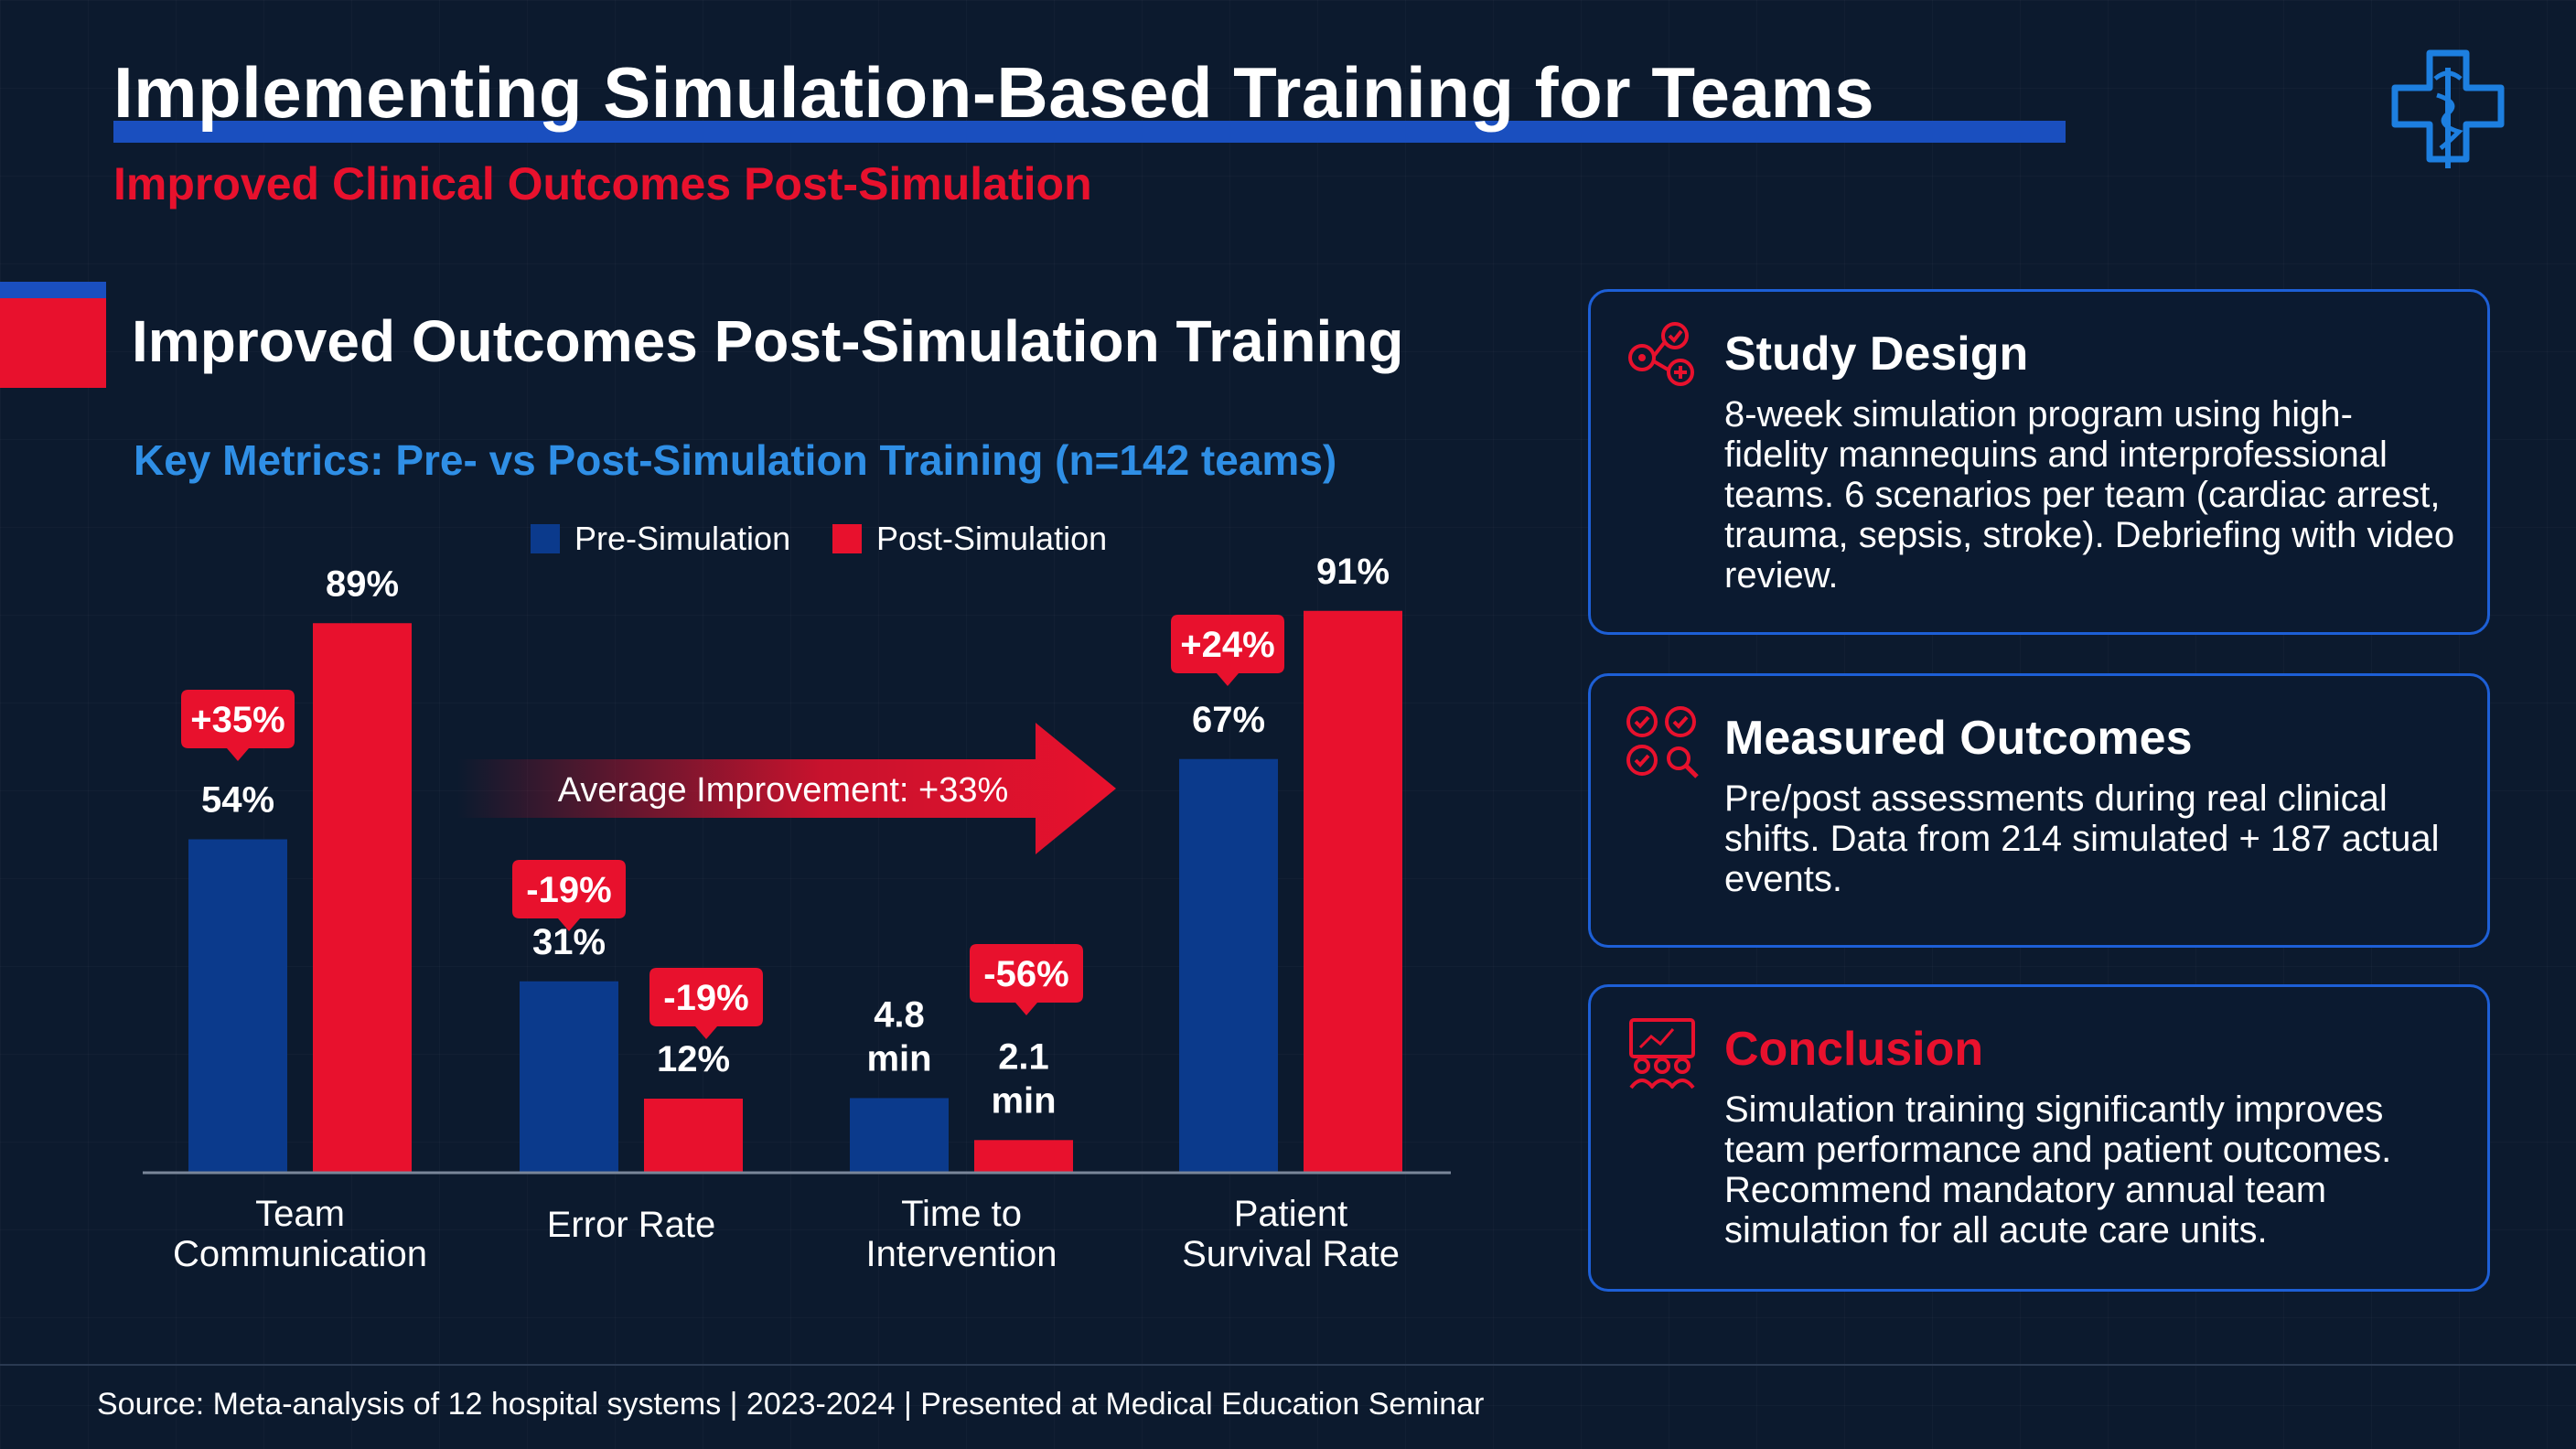  What do you see at coordinates (992, 538) in the screenshot?
I see `legend-label-post: Post-Simulation` at bounding box center [992, 538].